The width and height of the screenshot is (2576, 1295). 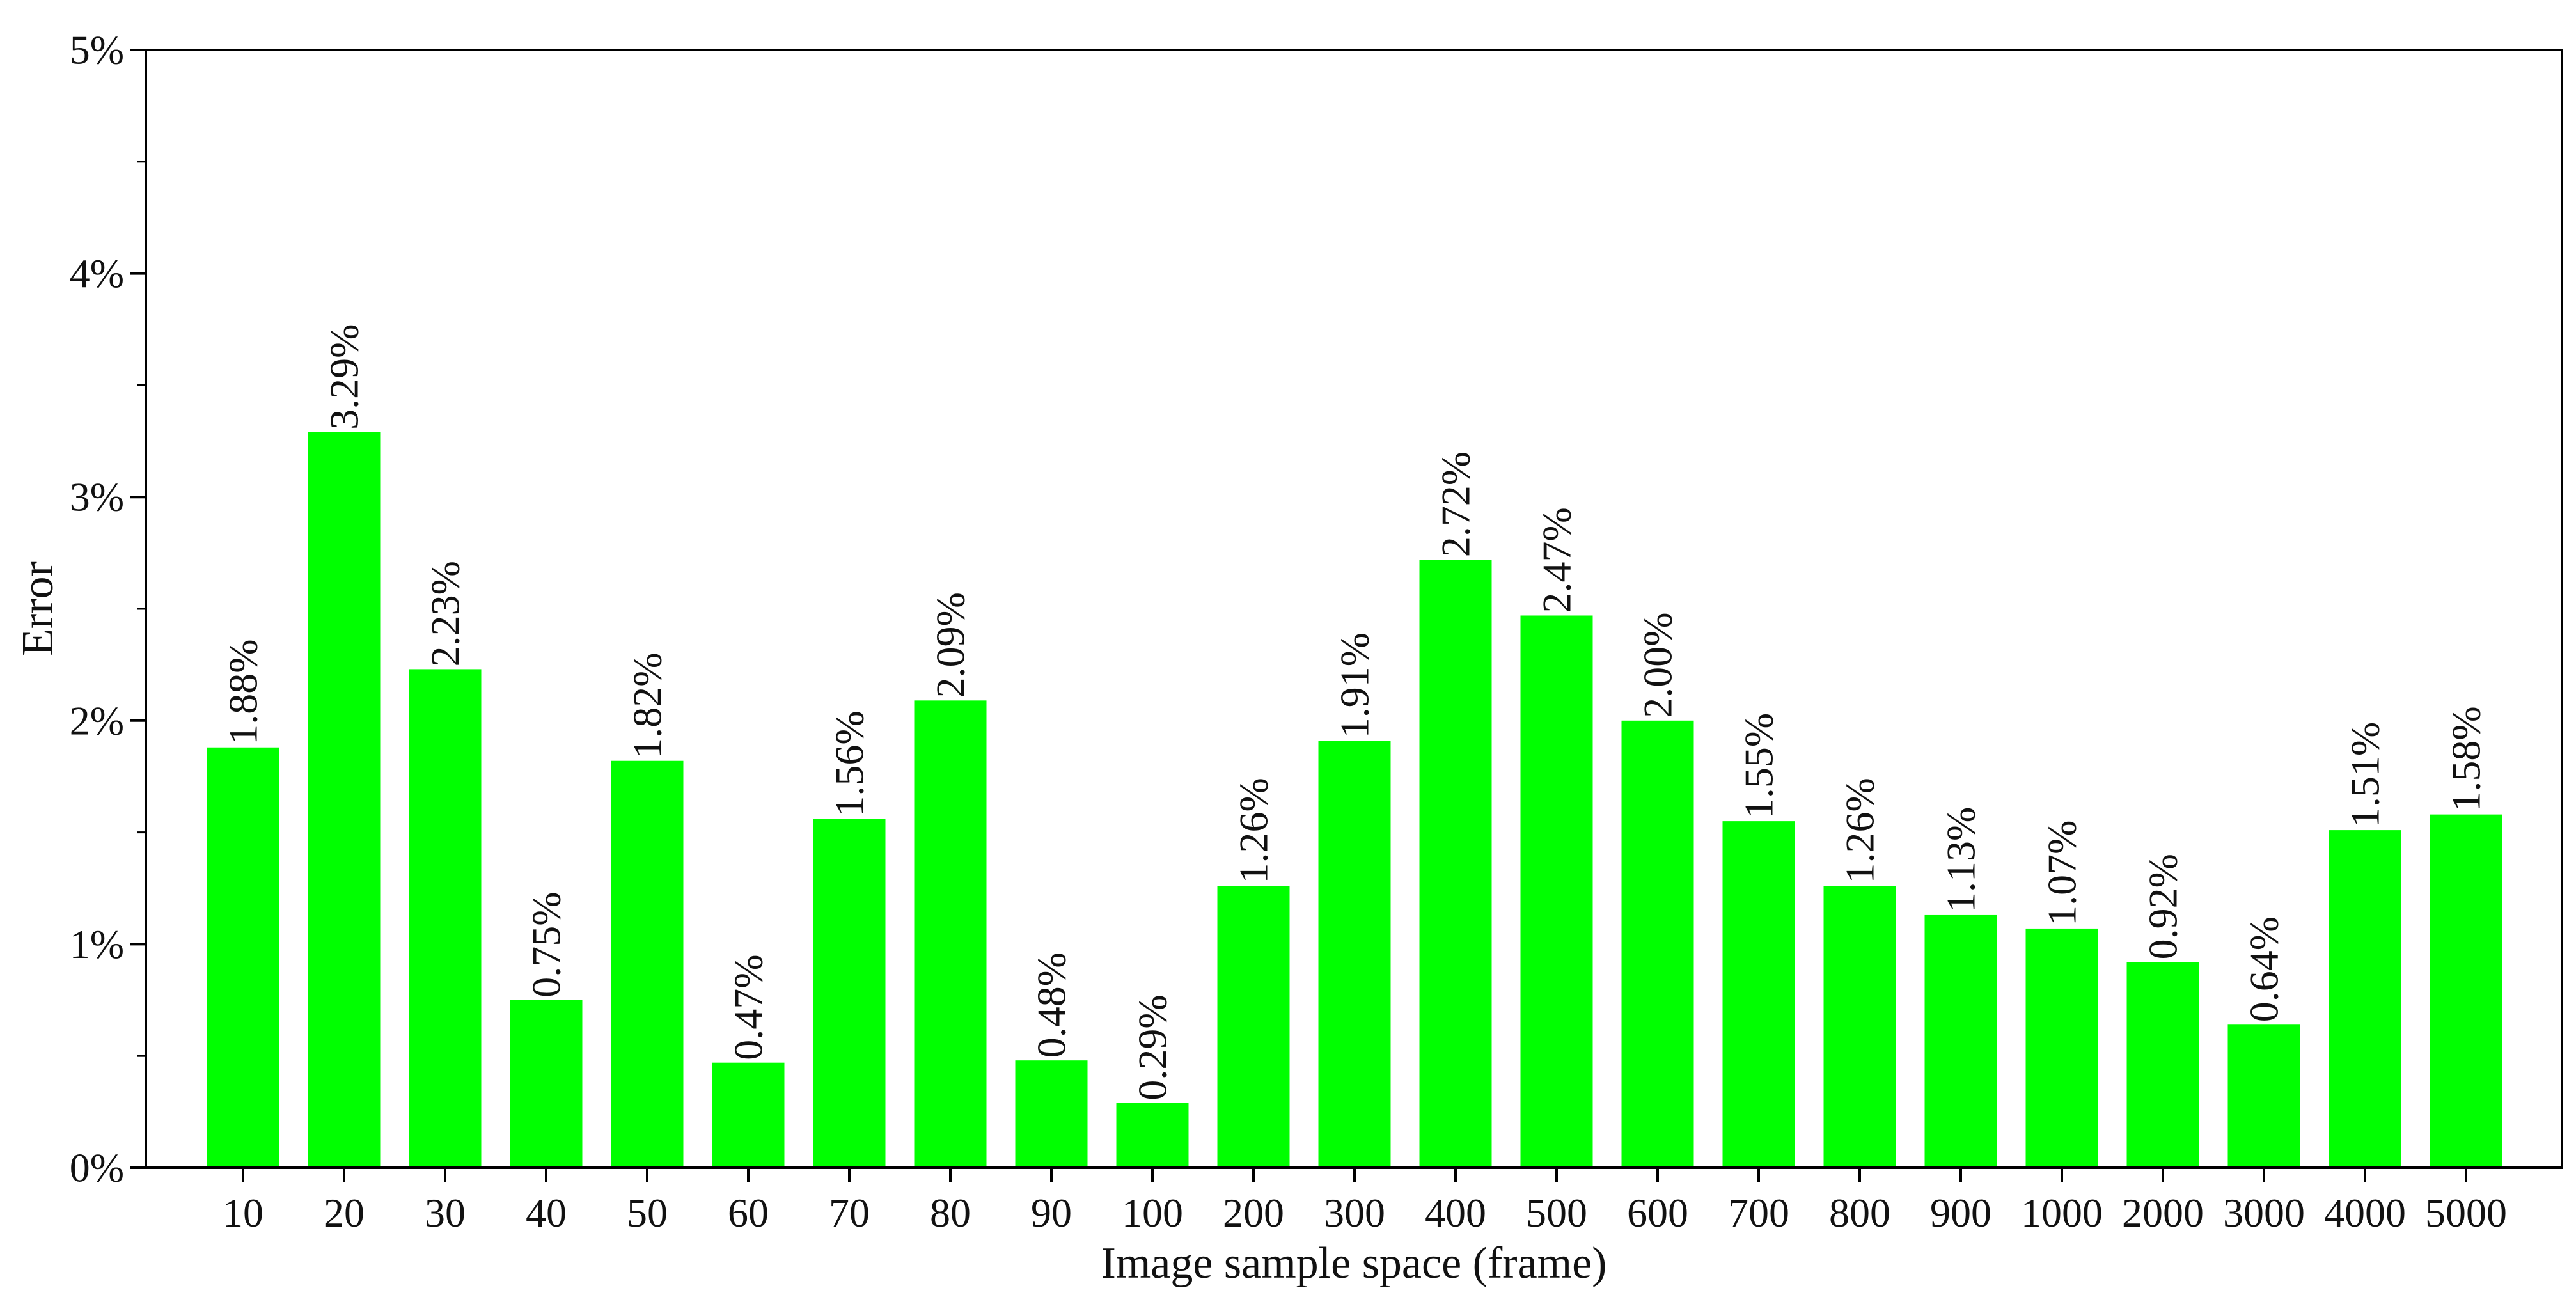 What do you see at coordinates (2466, 759) in the screenshot?
I see `bar-value-label: 1.58%` at bounding box center [2466, 759].